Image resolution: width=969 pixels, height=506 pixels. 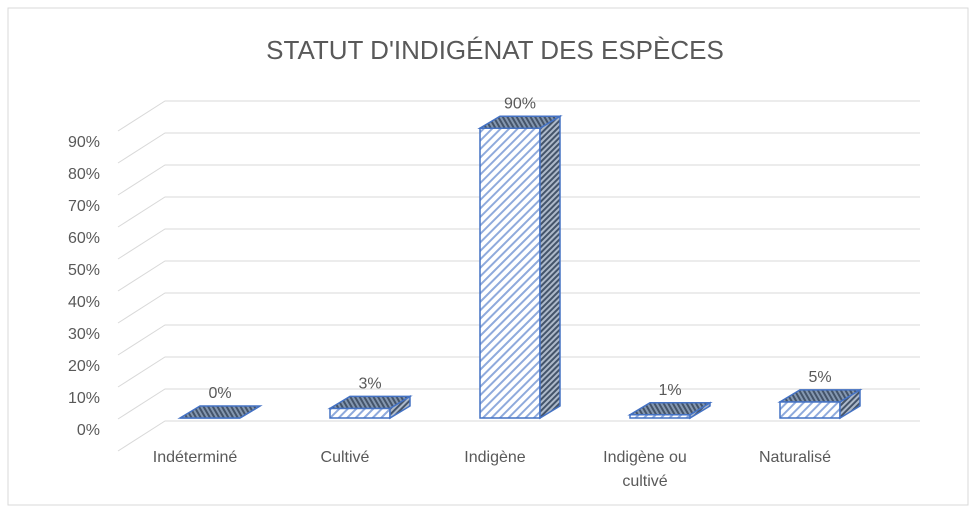 What do you see at coordinates (88, 430) in the screenshot?
I see `y-tick-label: 0%` at bounding box center [88, 430].